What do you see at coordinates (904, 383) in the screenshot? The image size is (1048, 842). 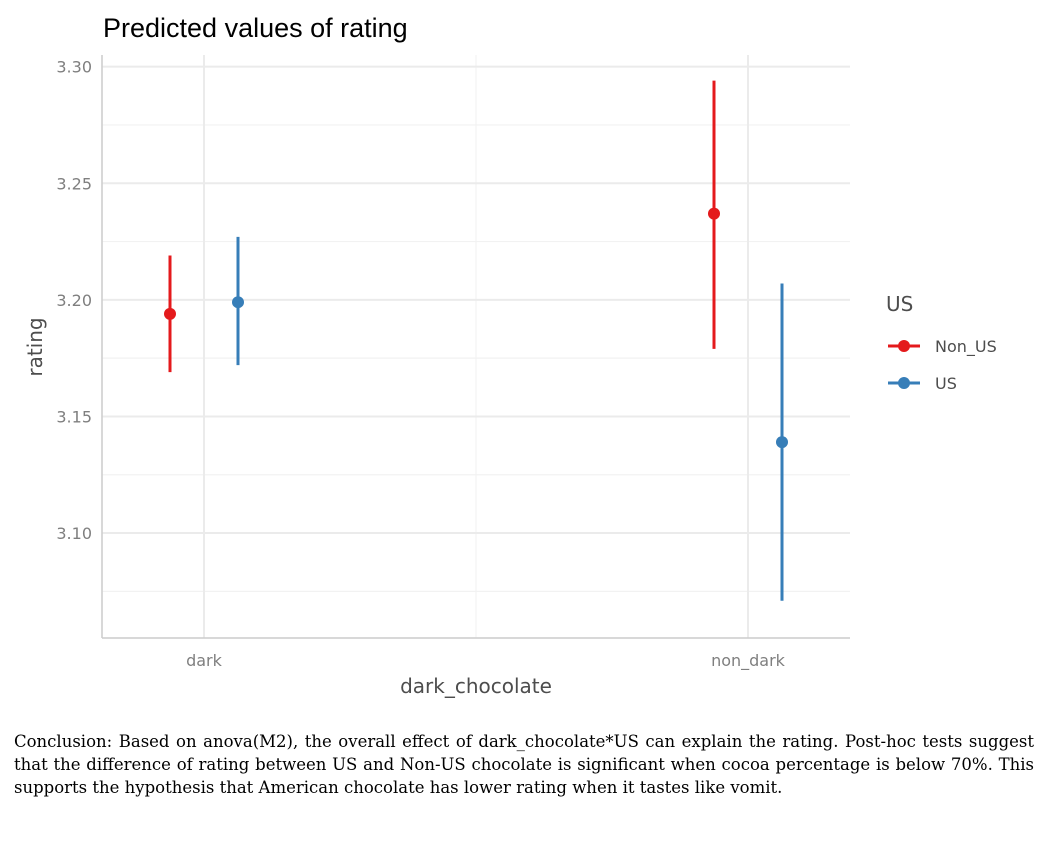 I see `legend-point-us` at bounding box center [904, 383].